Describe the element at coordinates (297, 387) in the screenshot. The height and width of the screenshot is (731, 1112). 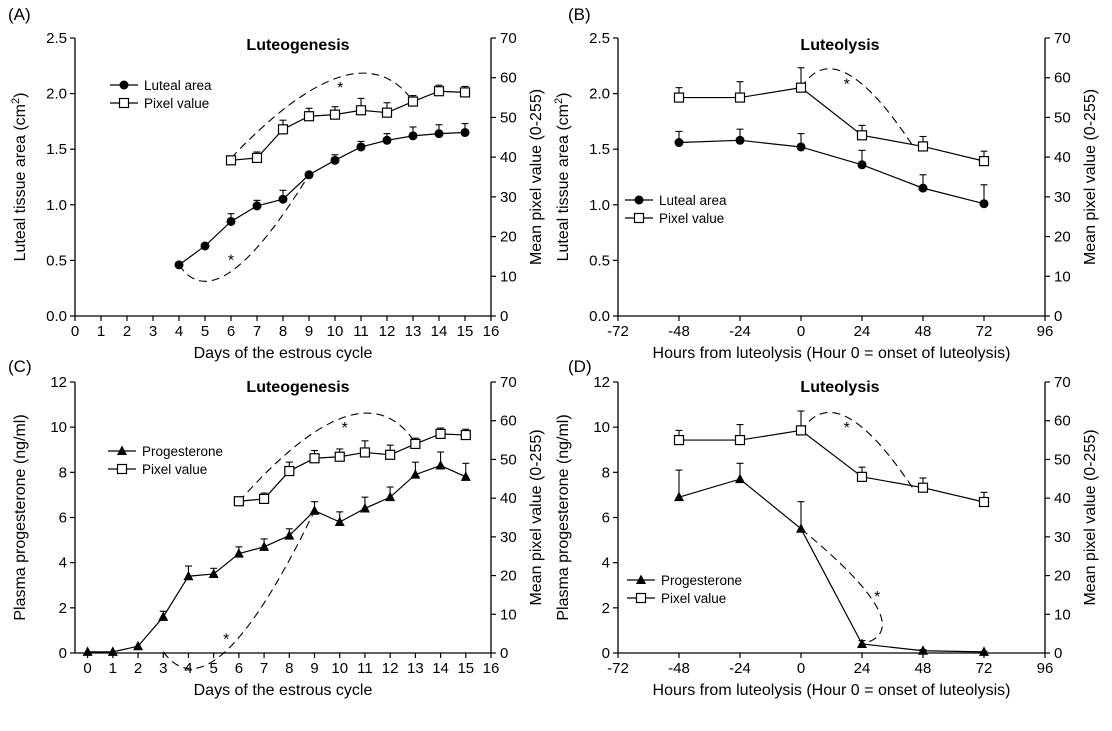
I see `panel-title: Luteogenesis` at that location.